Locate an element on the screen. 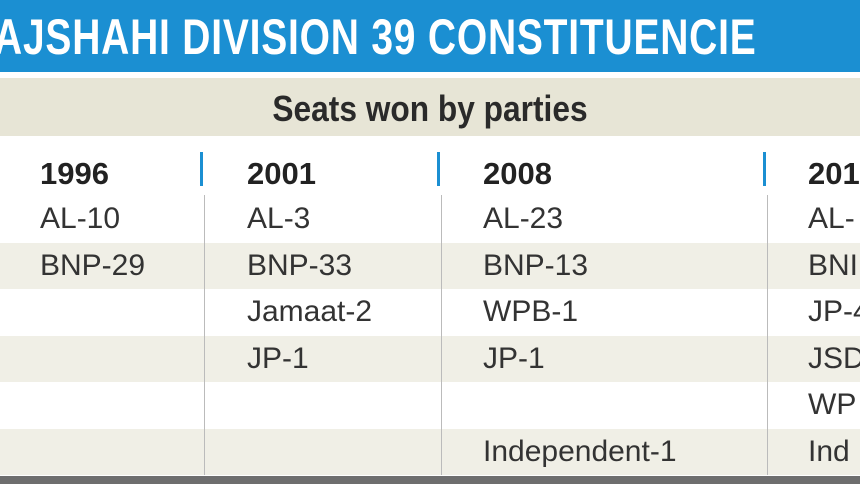 The height and width of the screenshot is (484, 860). party-seats: BNP-33 is located at coordinates (300, 265).